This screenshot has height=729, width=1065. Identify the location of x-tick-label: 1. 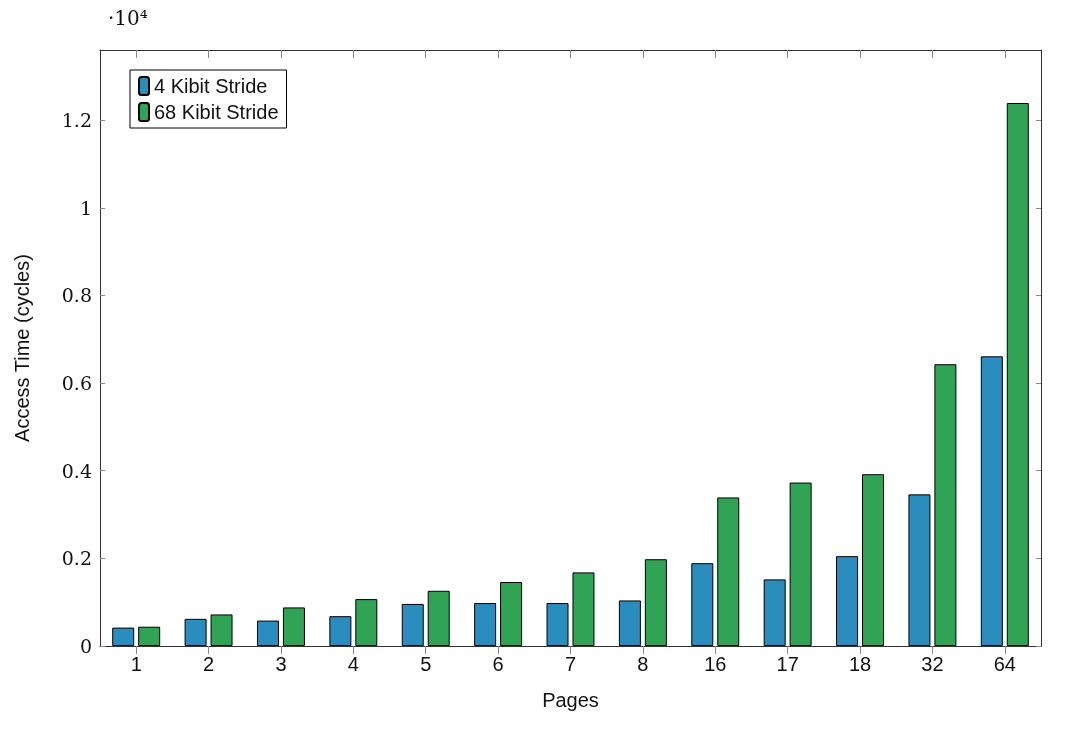
(136, 664).